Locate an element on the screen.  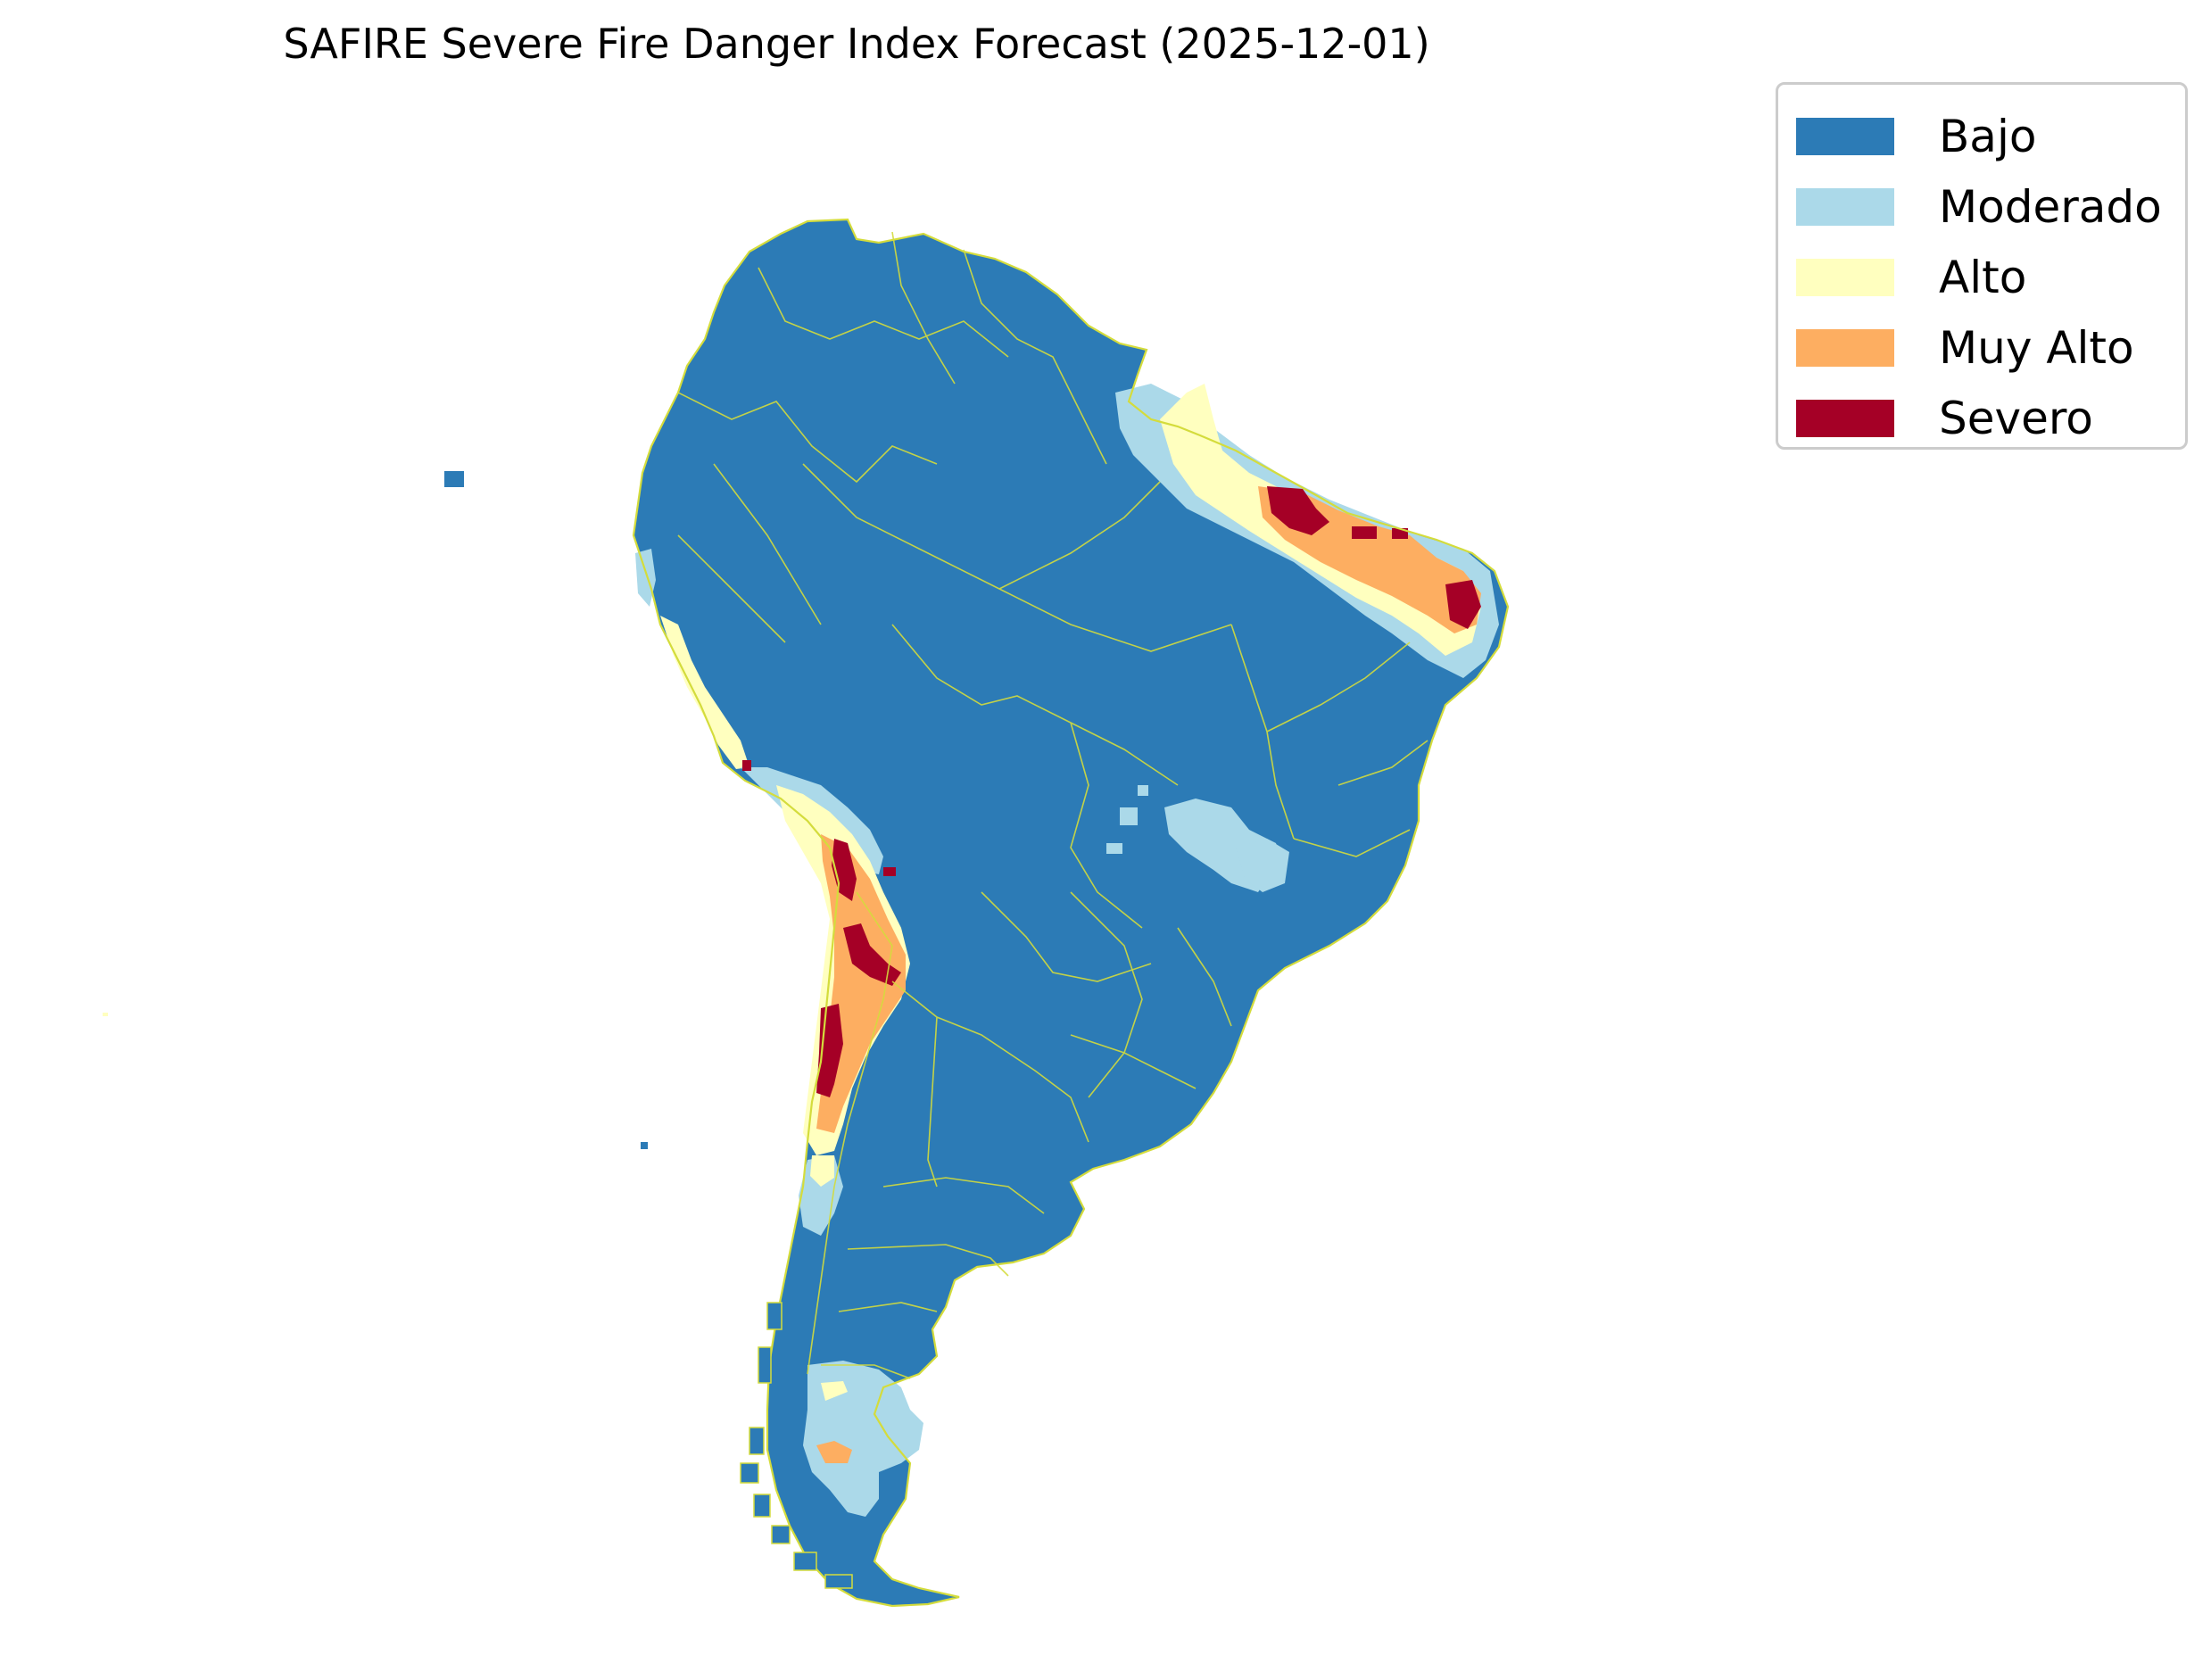
legend-swatch-alto is located at coordinates (1845, 277).